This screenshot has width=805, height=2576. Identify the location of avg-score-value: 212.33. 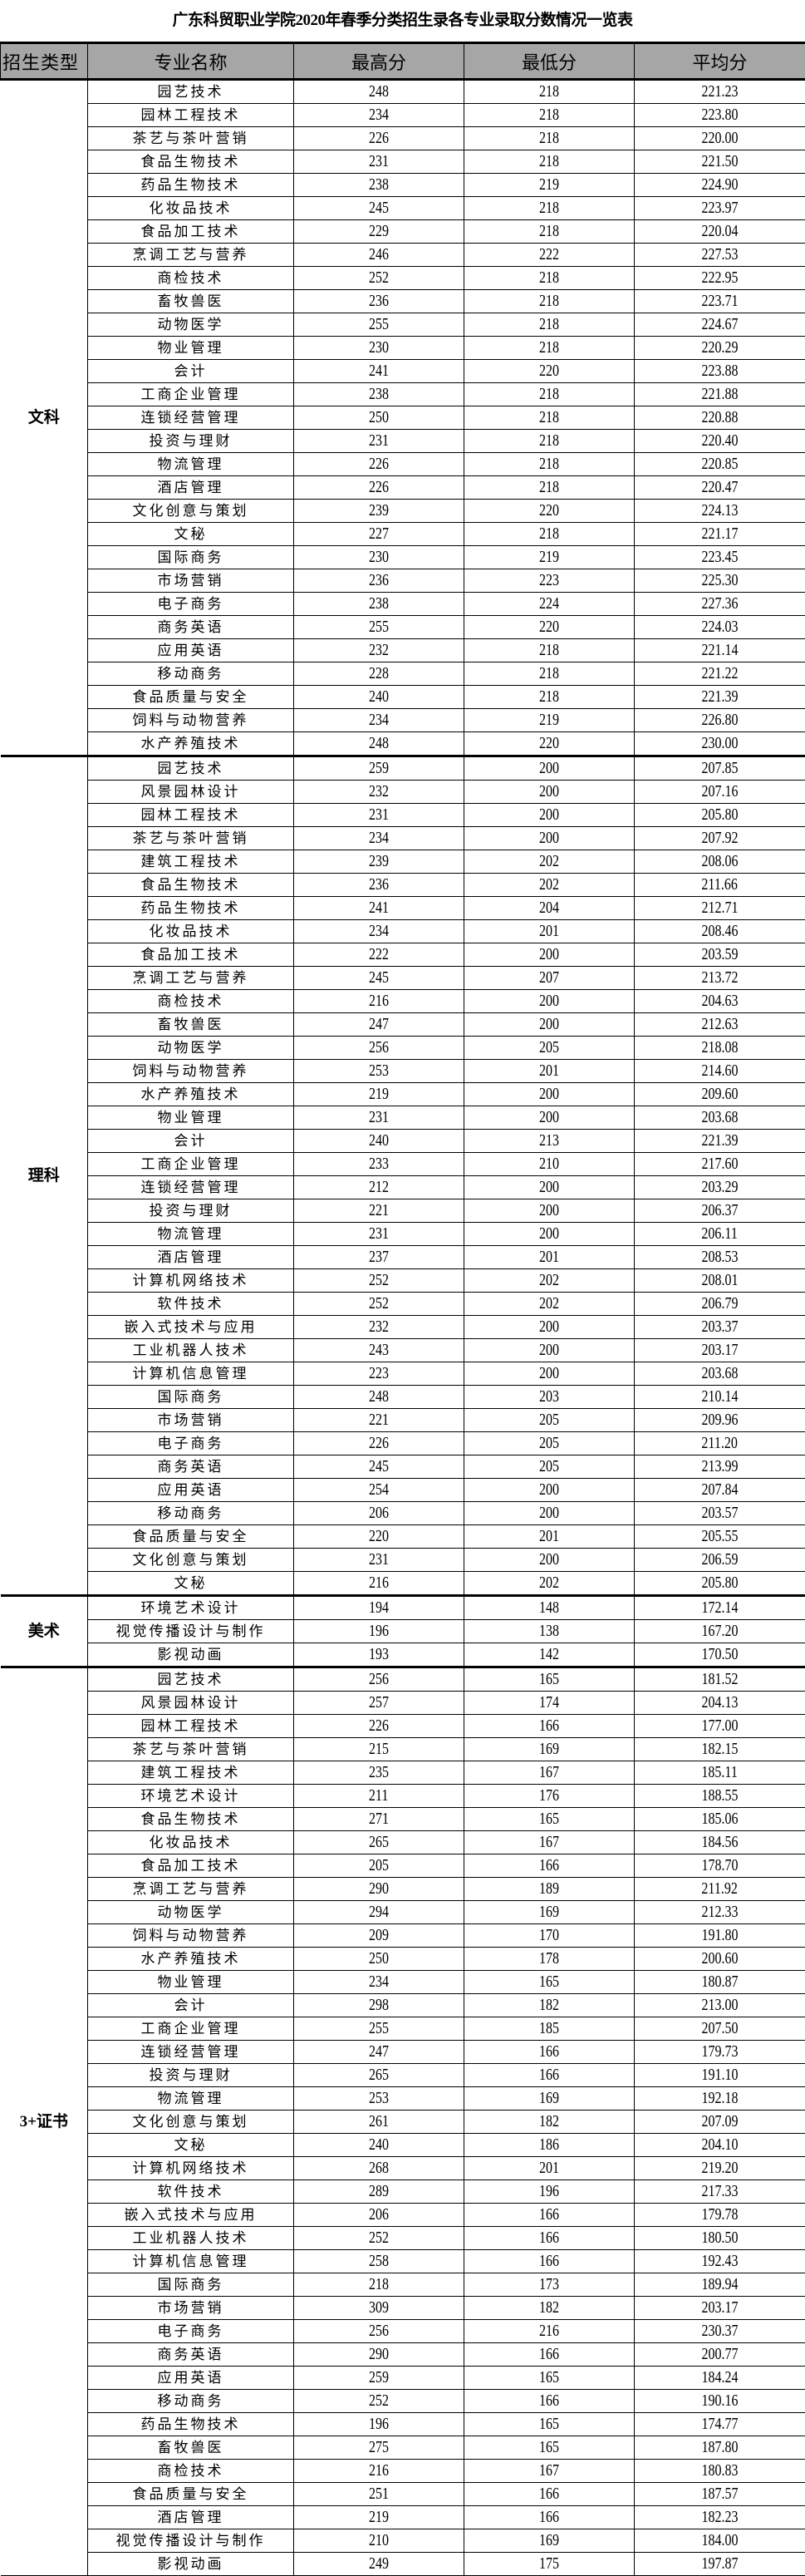
(720, 1912).